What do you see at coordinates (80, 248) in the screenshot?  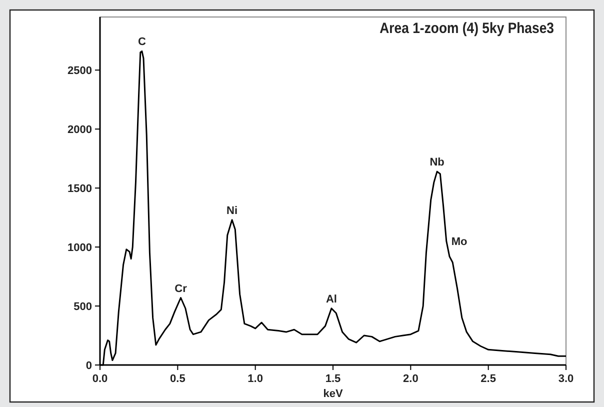 I see `y-tick-label: 1000` at bounding box center [80, 248].